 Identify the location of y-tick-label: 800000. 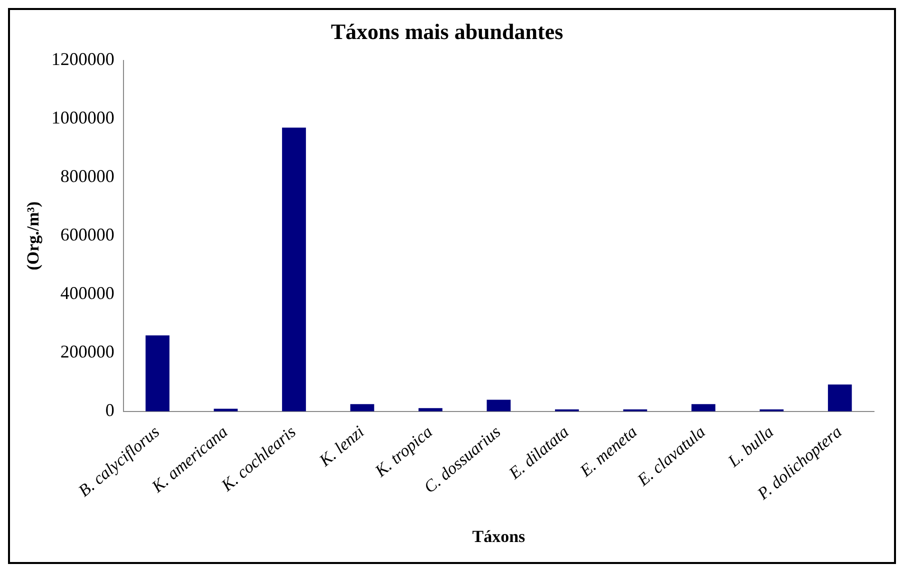
(87, 176).